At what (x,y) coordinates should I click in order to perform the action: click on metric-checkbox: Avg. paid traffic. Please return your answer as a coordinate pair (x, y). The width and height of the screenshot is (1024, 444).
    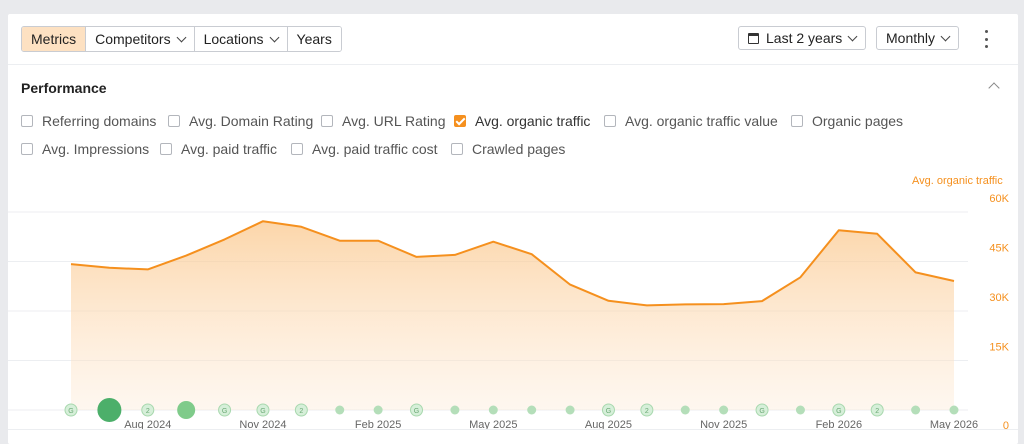
    Looking at the image, I should click on (218, 149).